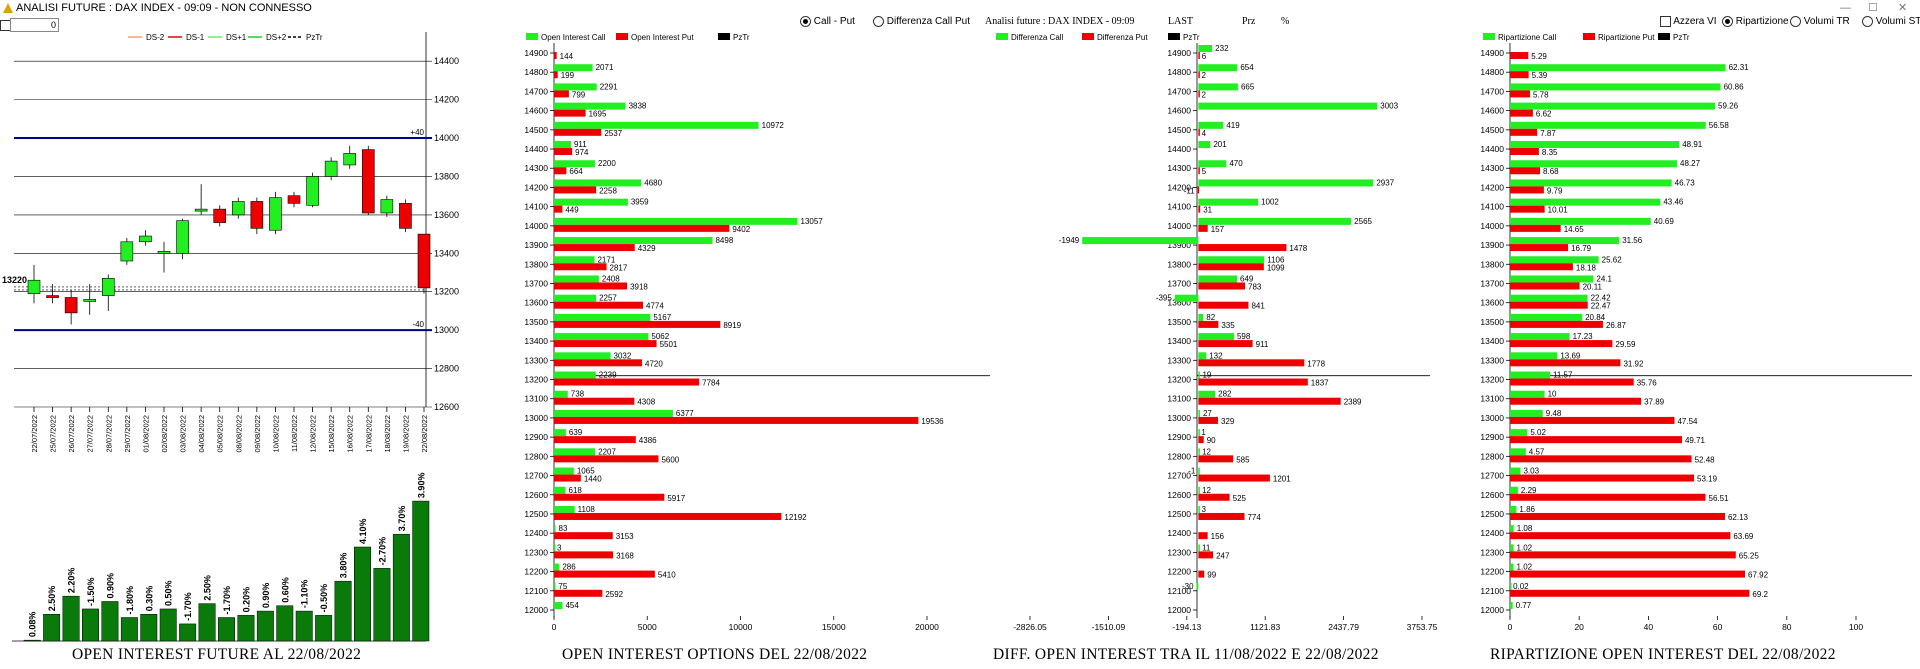  Describe the element at coordinates (536, 399) in the screenshot. I see `strike-label: 13100` at that location.